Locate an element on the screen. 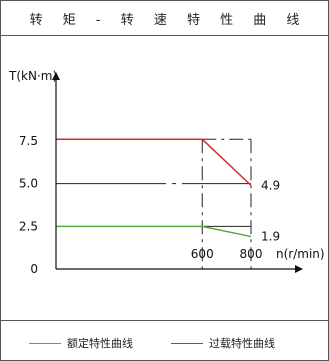 Image resolution: width=329 pixels, height=361 pixels. series-line-rated is located at coordinates (154, 231).